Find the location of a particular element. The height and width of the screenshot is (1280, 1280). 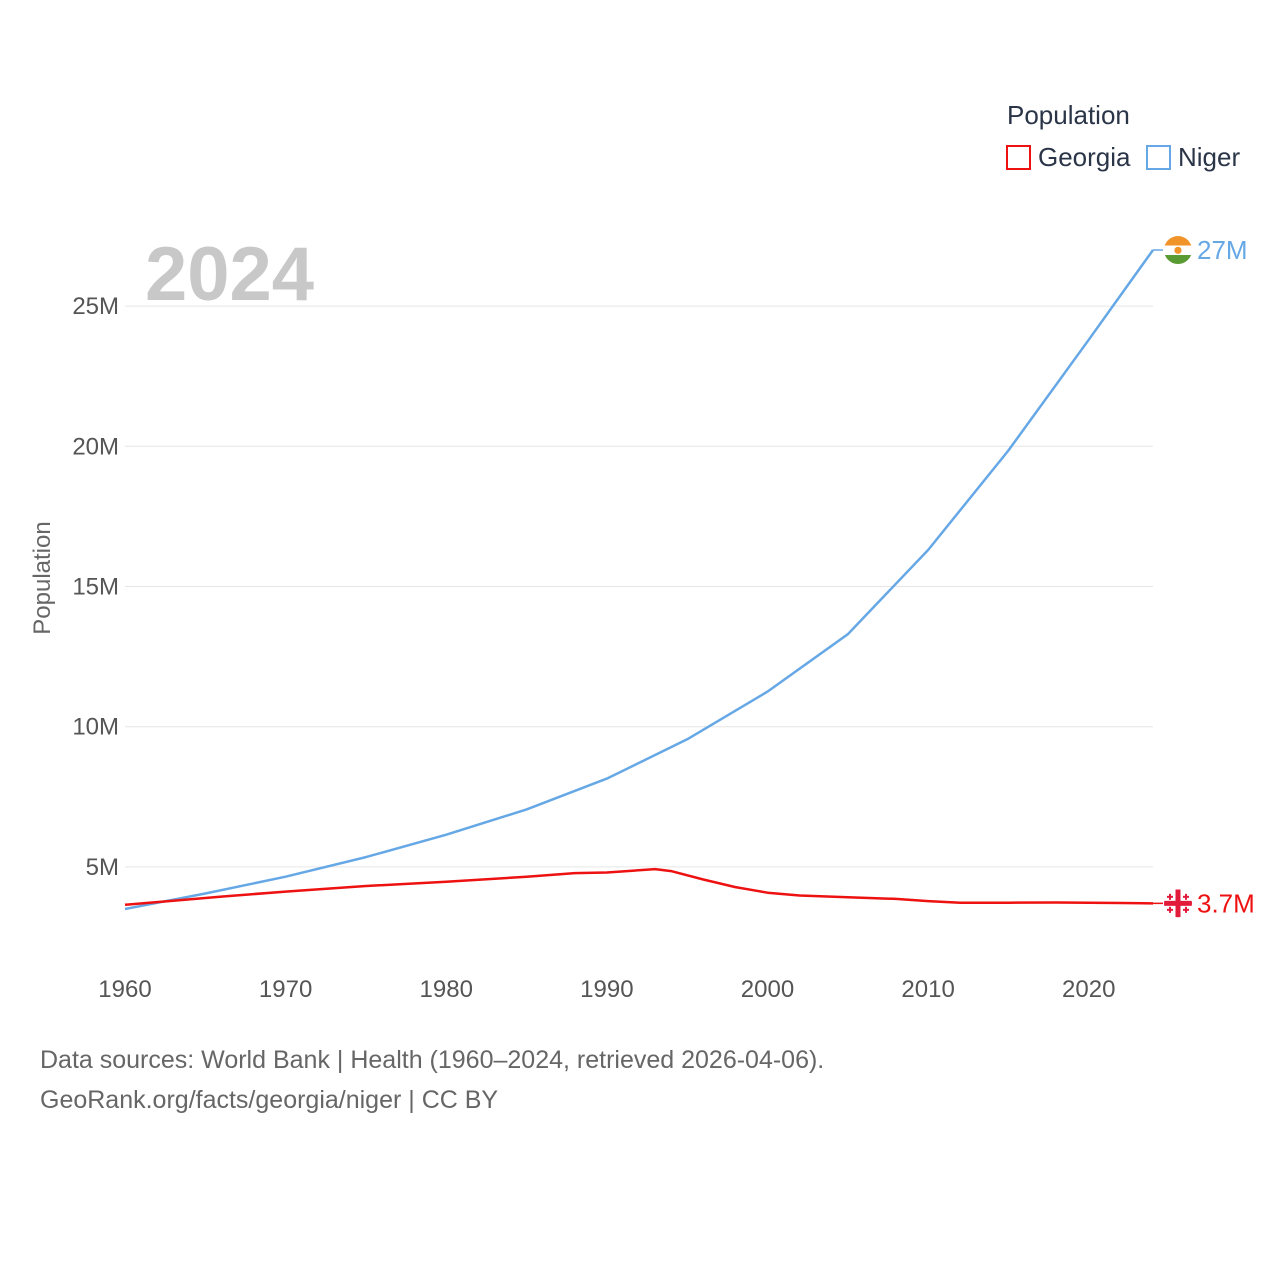

x-tick-label: 2020 is located at coordinates (1088, 989).